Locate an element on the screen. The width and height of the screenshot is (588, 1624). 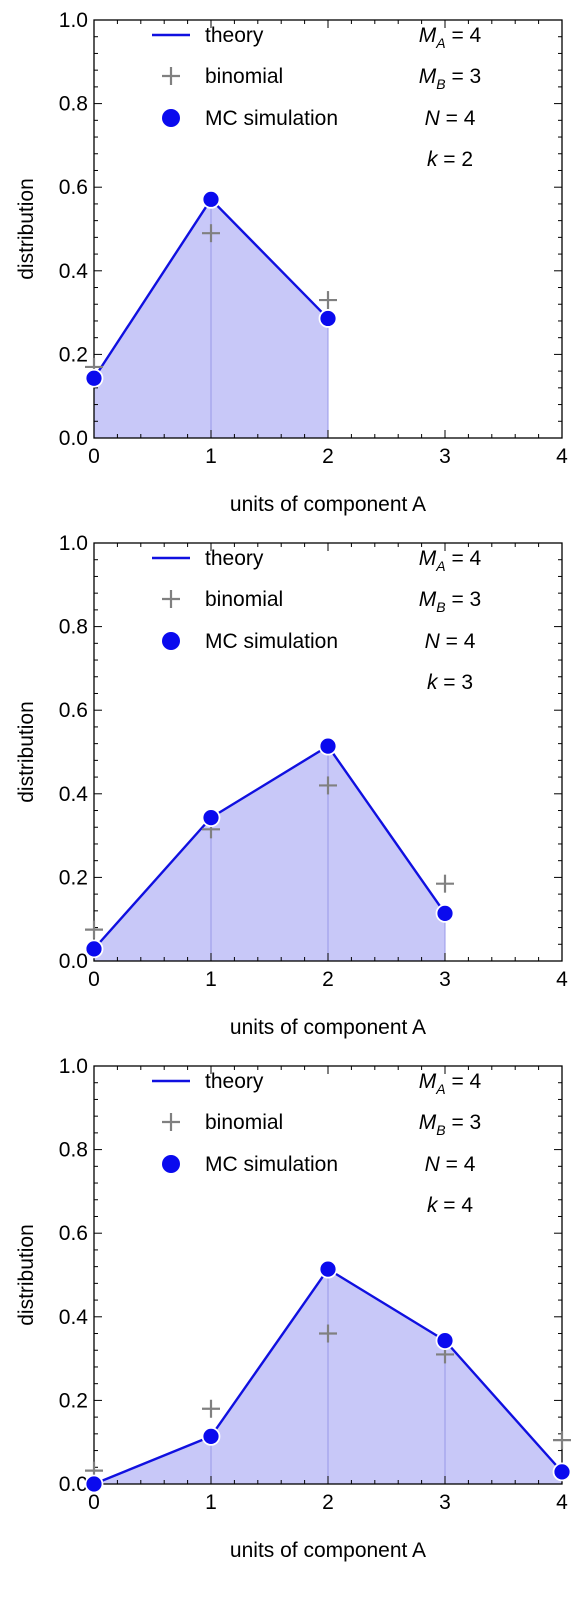
theory-line is located at coordinates (269, 847).